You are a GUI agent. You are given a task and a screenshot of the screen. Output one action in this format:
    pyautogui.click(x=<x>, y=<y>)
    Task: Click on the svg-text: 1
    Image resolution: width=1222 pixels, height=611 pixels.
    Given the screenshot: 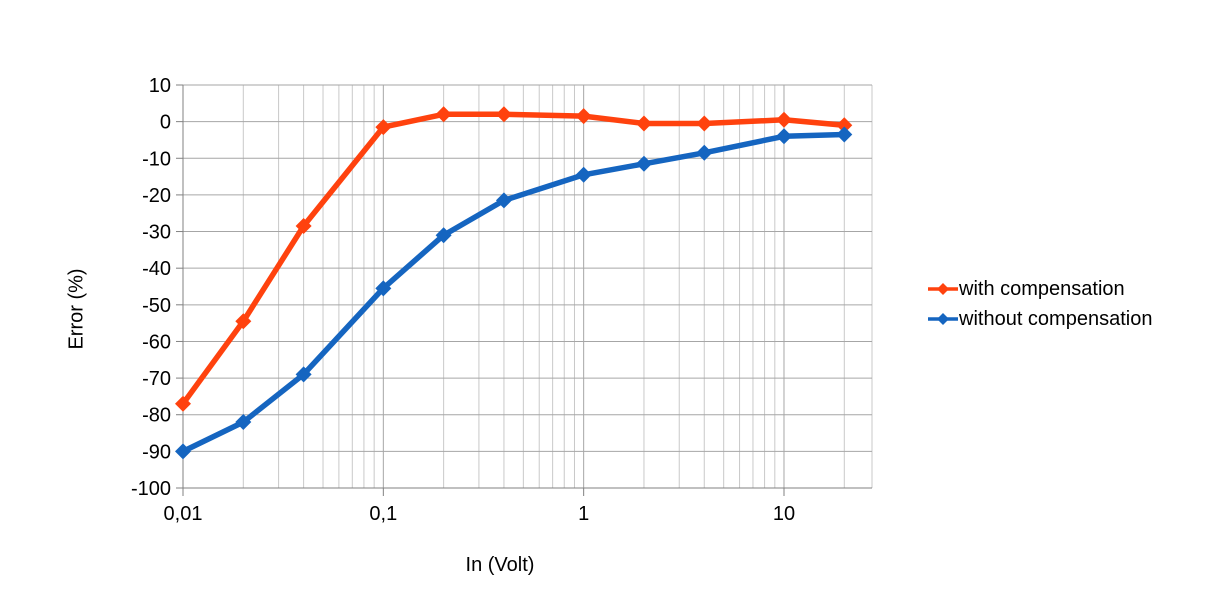 What is the action you would take?
    pyautogui.click(x=583, y=514)
    